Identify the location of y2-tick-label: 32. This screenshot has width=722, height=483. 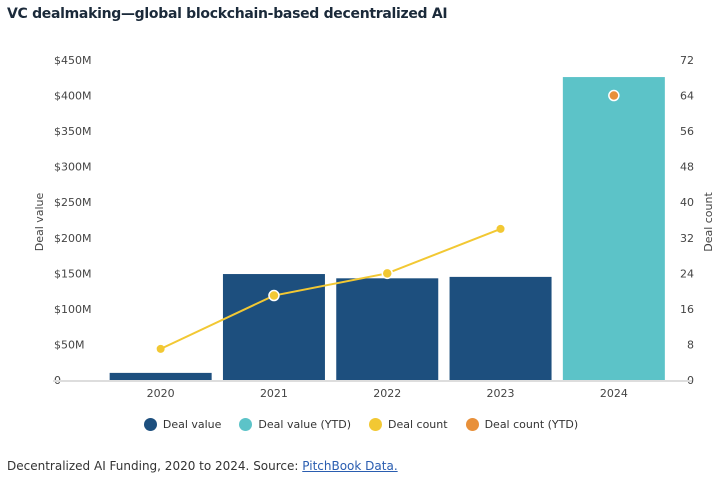
(687, 238).